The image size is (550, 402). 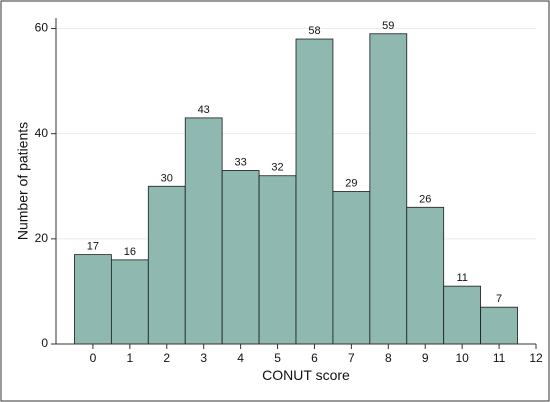 I want to click on x-tick-label-12: 12, so click(x=536, y=358).